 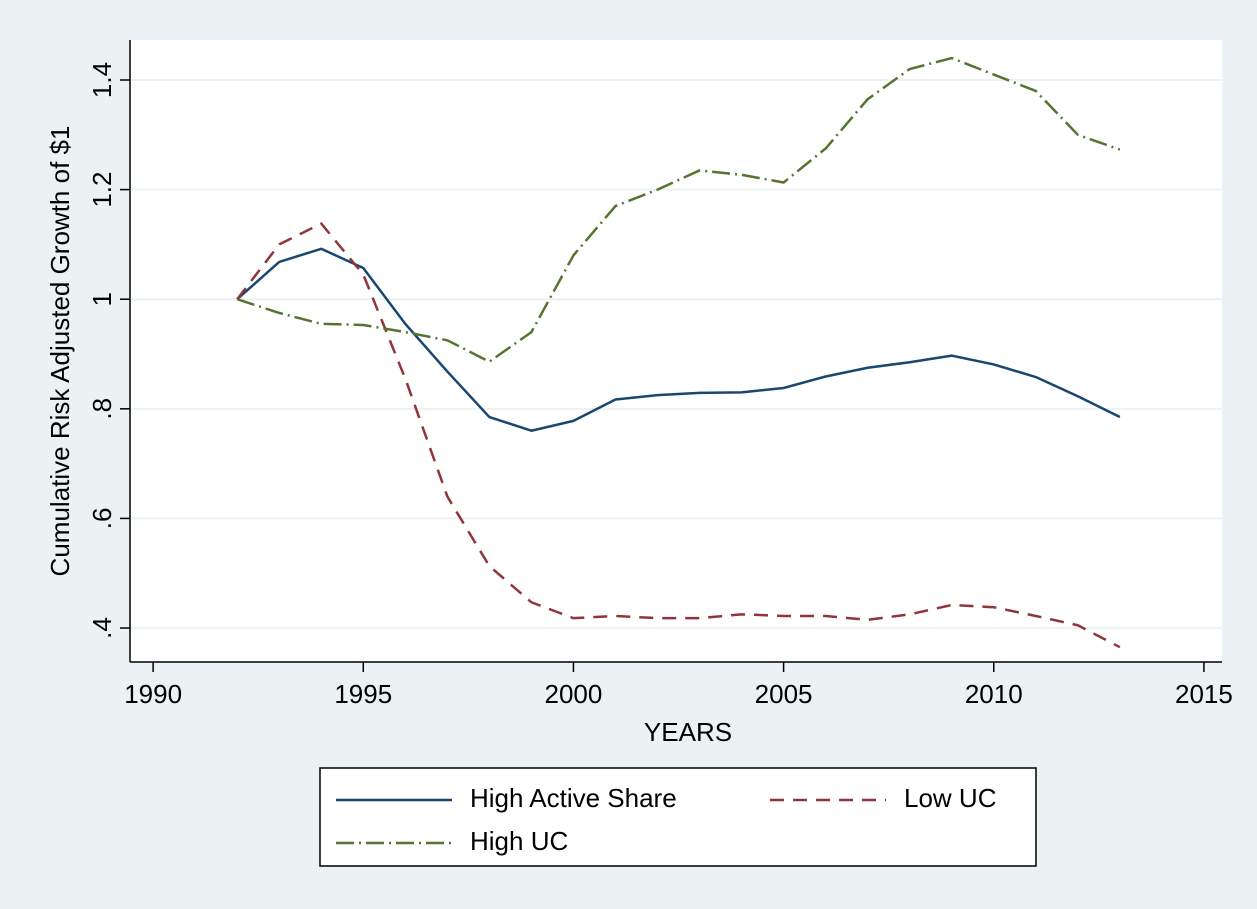 I want to click on y-tick-label: 1.2, so click(x=102, y=190).